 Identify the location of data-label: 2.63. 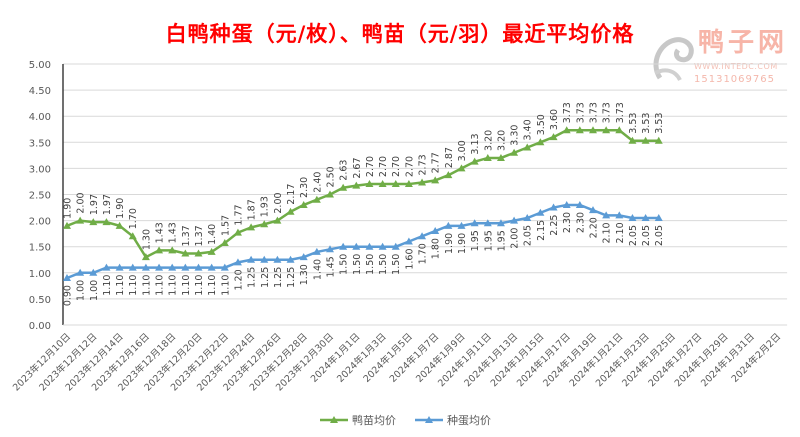
(344, 170).